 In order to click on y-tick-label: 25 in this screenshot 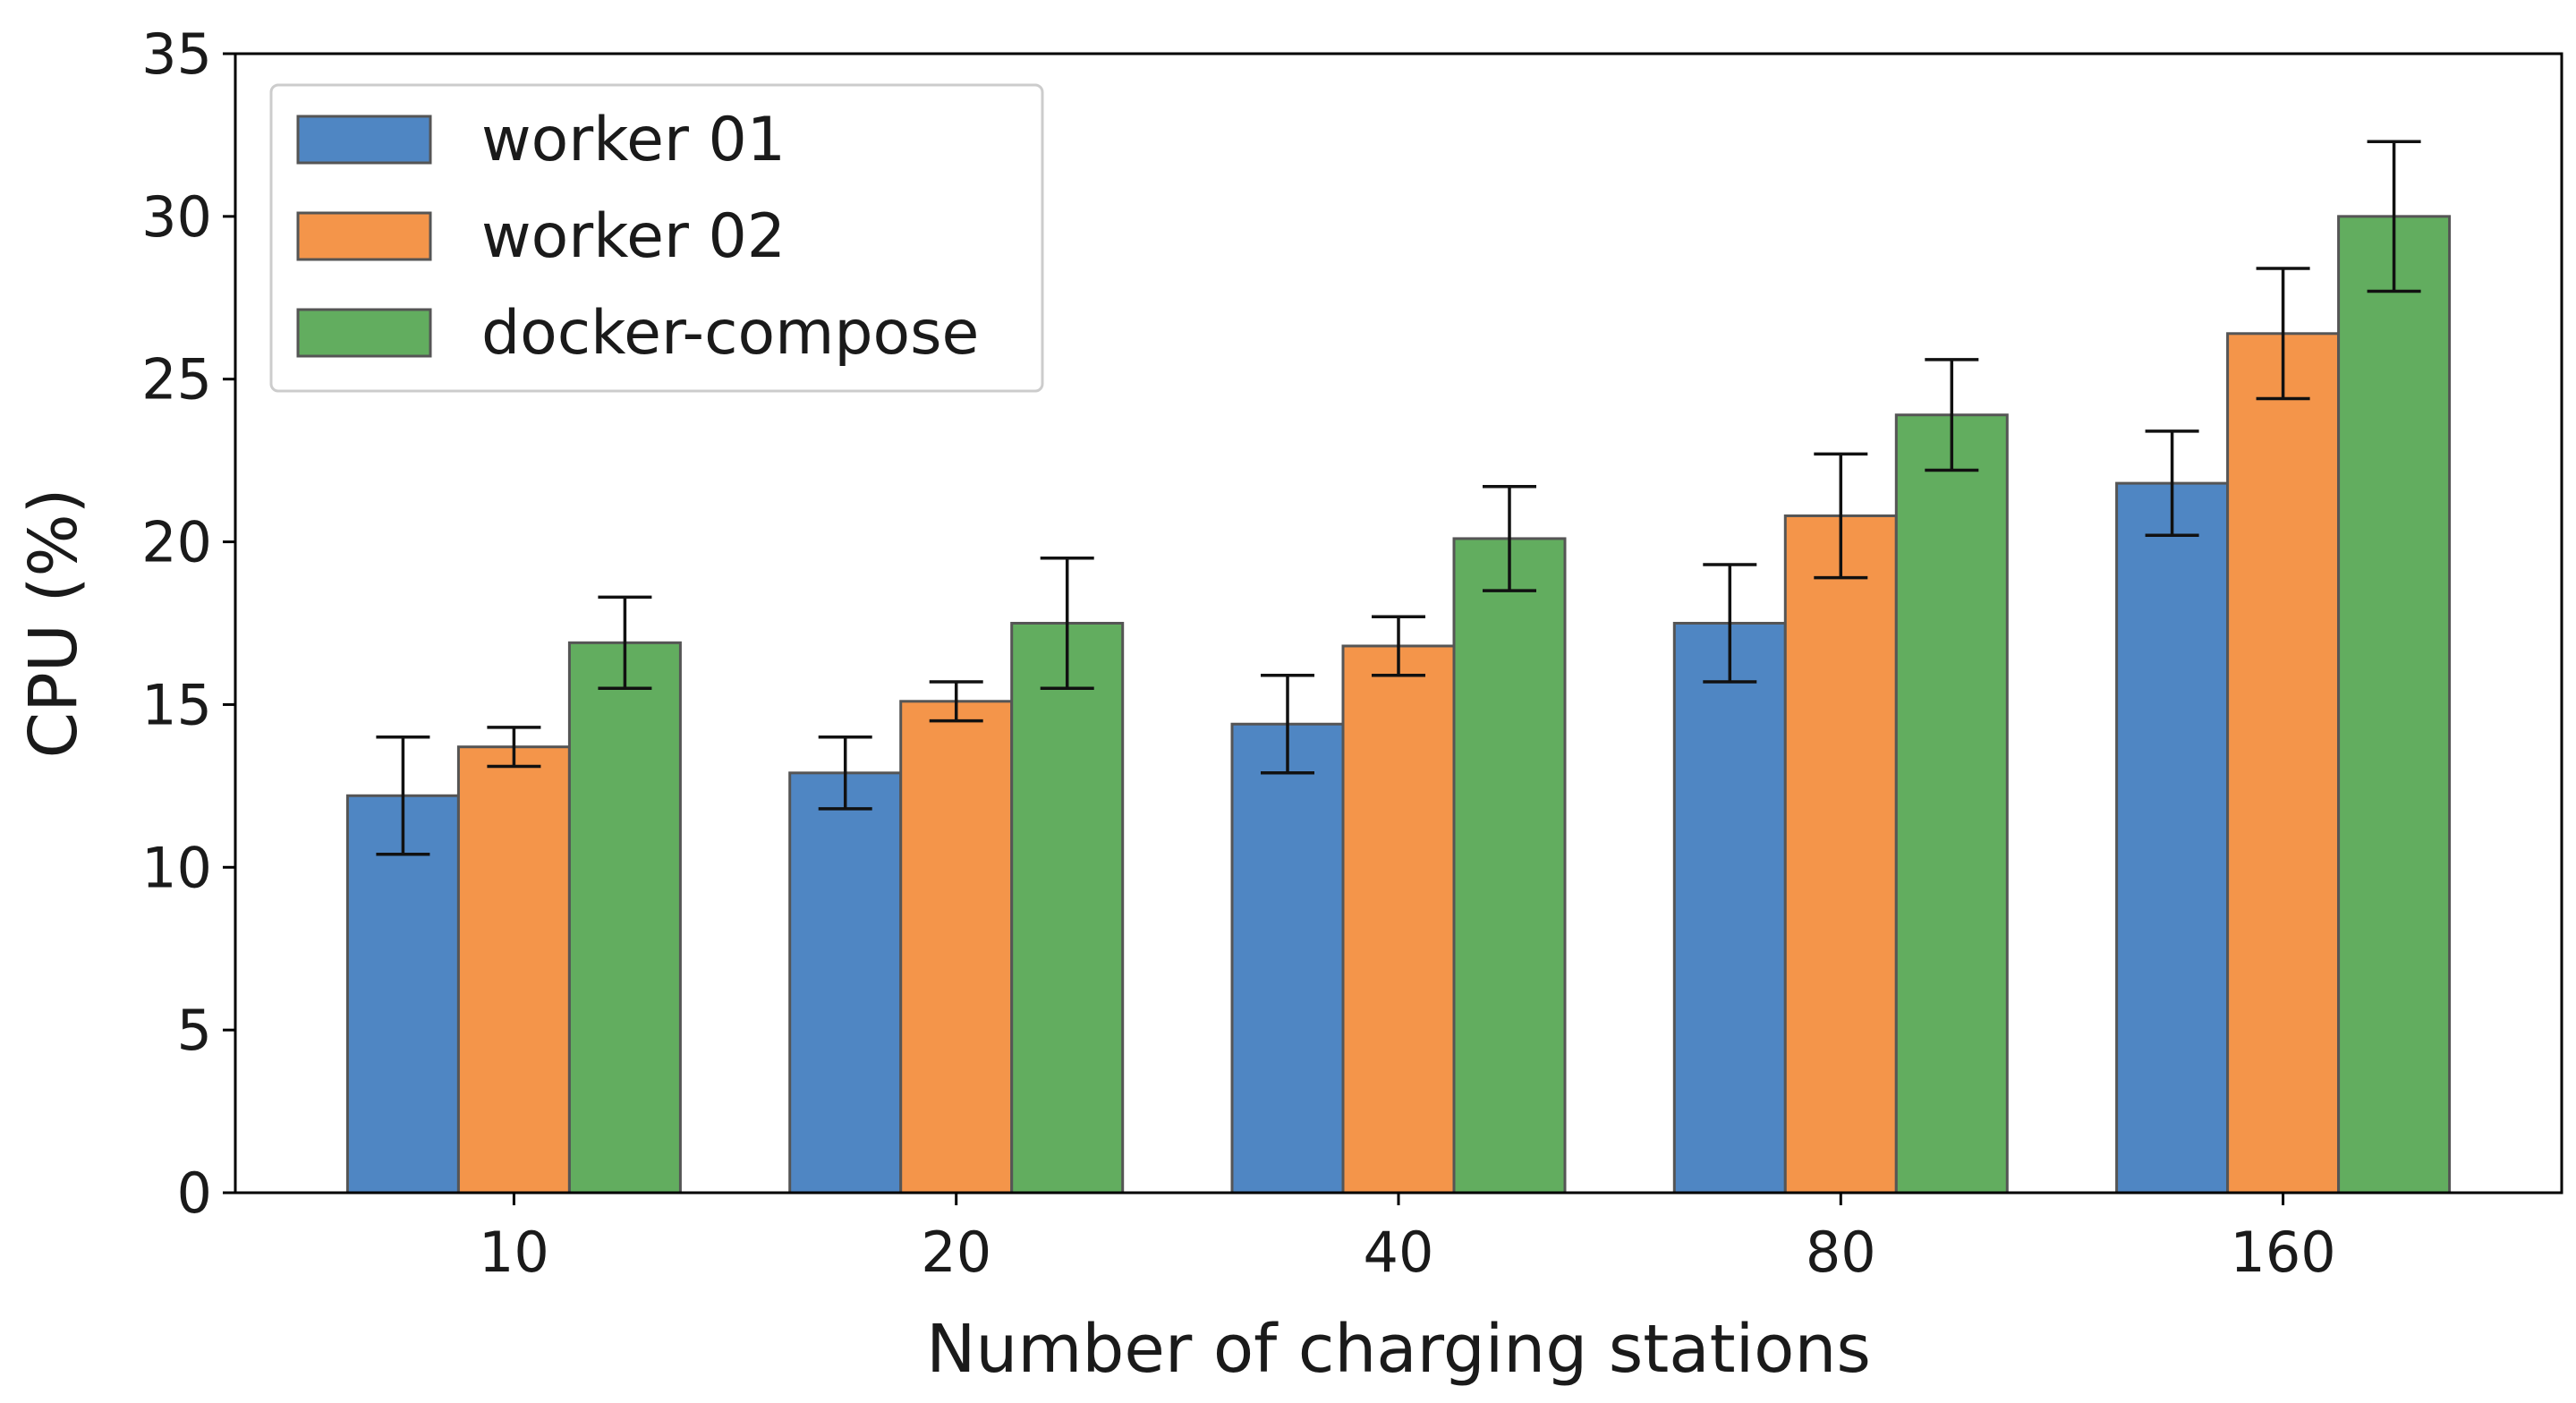, I will do `click(176, 379)`.